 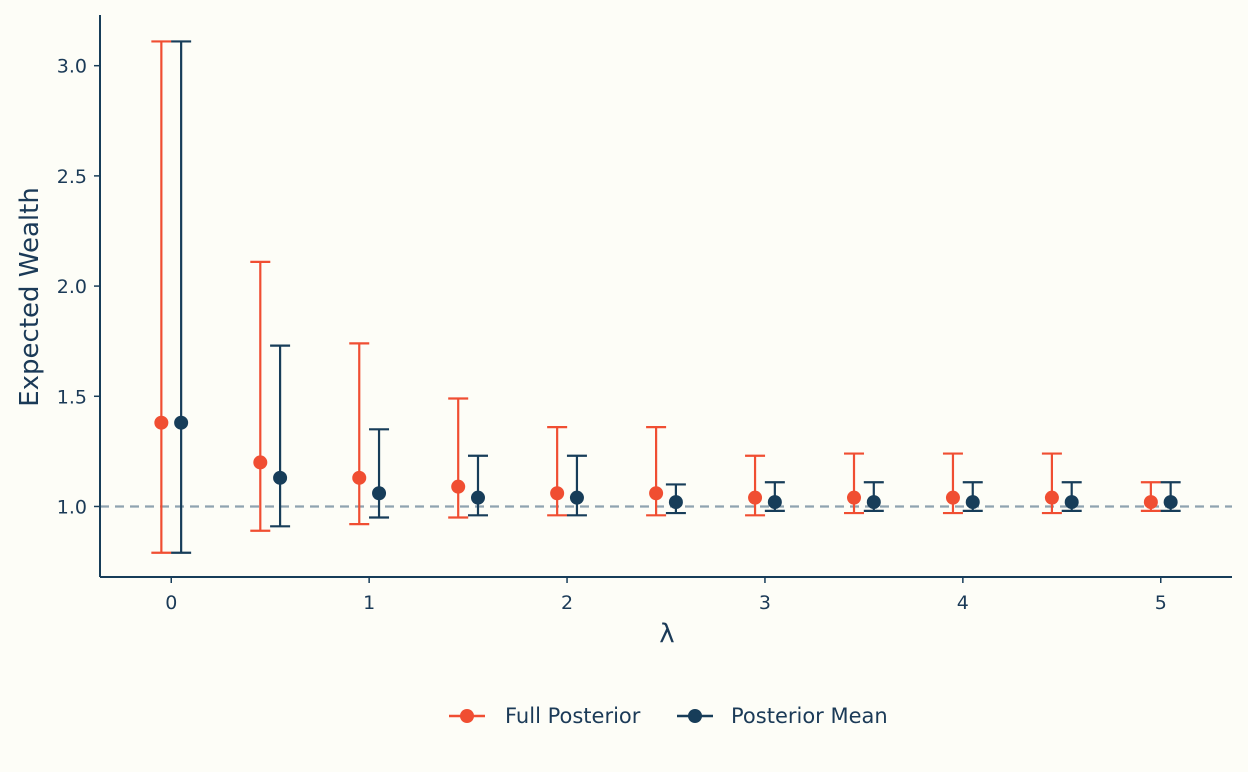 What do you see at coordinates (963, 603) in the screenshot?
I see `x-tick-label: 4` at bounding box center [963, 603].